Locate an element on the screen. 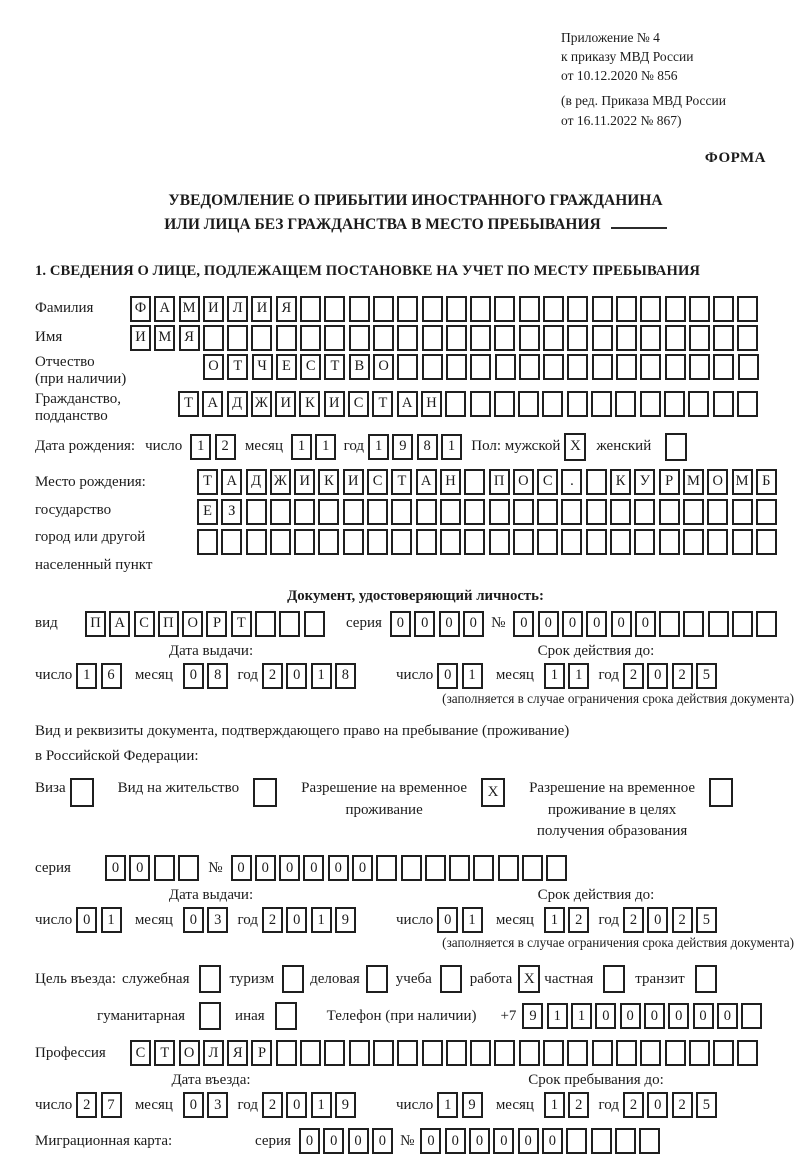  char-cell: М is located at coordinates (693, 481).